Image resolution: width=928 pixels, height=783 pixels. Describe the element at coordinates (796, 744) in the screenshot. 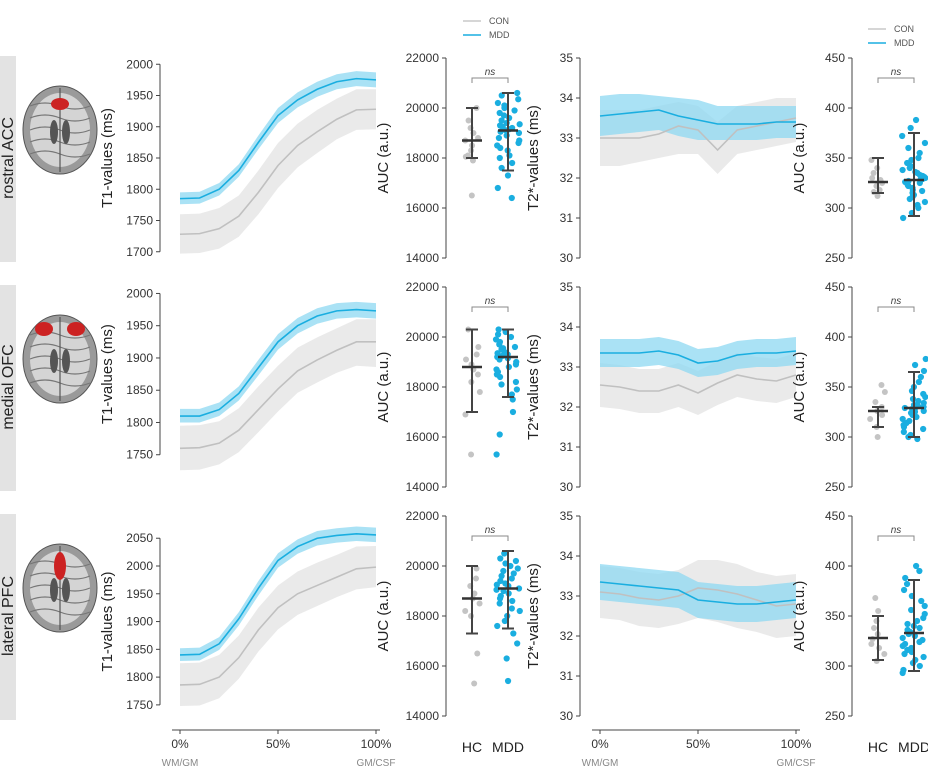

I see `x-tick-label: 100%` at that location.